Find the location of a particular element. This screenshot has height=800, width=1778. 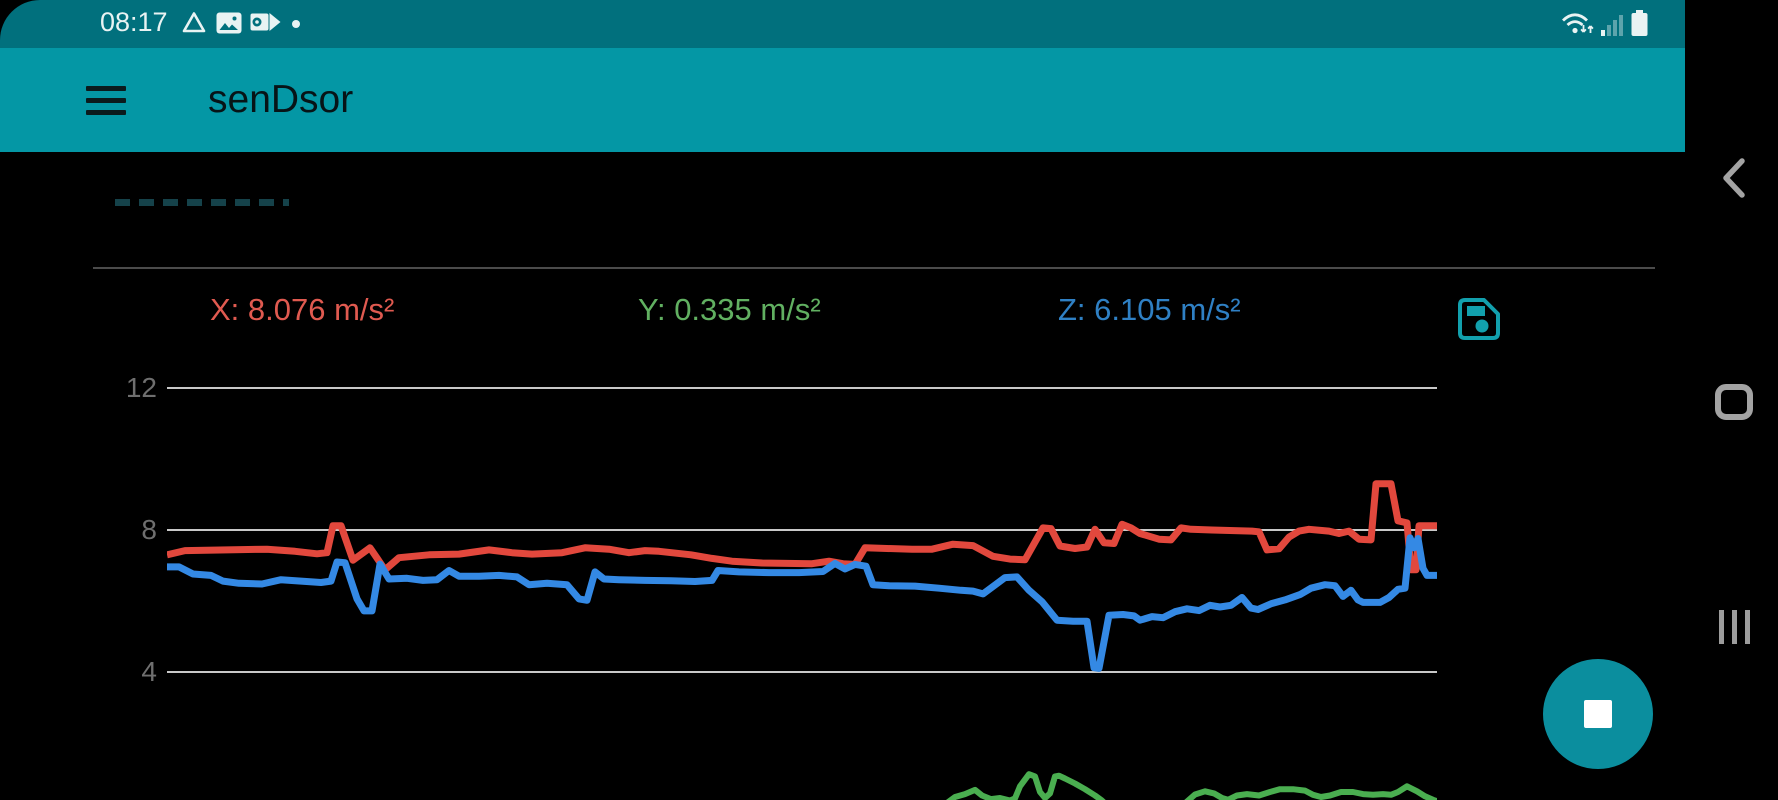

battery-icon is located at coordinates (1639, 23).